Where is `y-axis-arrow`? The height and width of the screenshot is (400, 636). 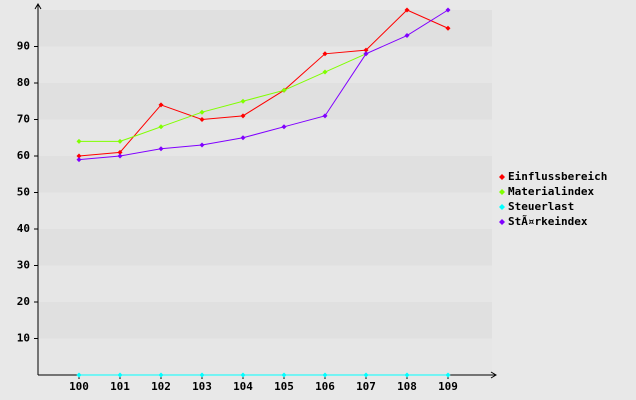
y-axis-arrow is located at coordinates (38, 6).